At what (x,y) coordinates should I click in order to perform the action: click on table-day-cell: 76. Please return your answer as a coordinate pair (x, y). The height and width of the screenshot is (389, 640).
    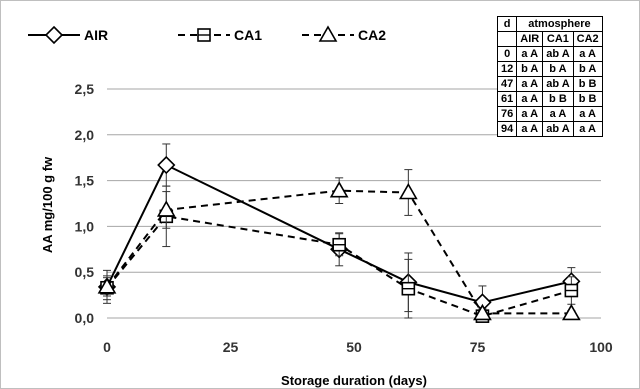
    Looking at the image, I should click on (507, 114).